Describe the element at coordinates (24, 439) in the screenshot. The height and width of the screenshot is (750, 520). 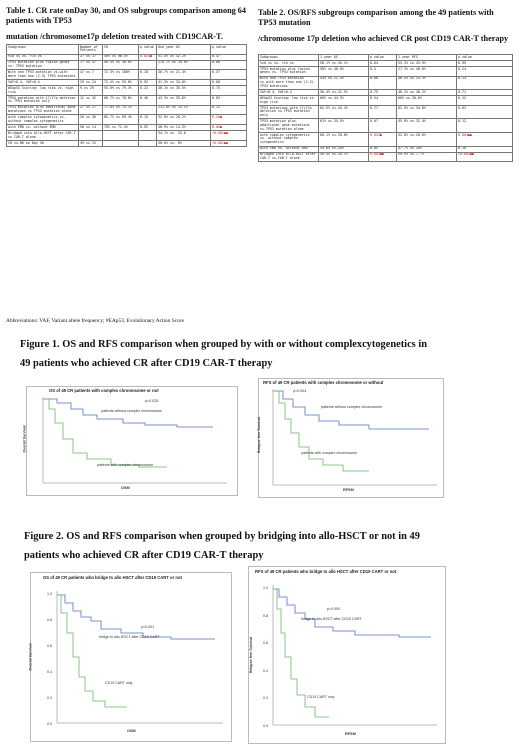
I see `figure1-os-ylabel: Overall Survival` at that location.